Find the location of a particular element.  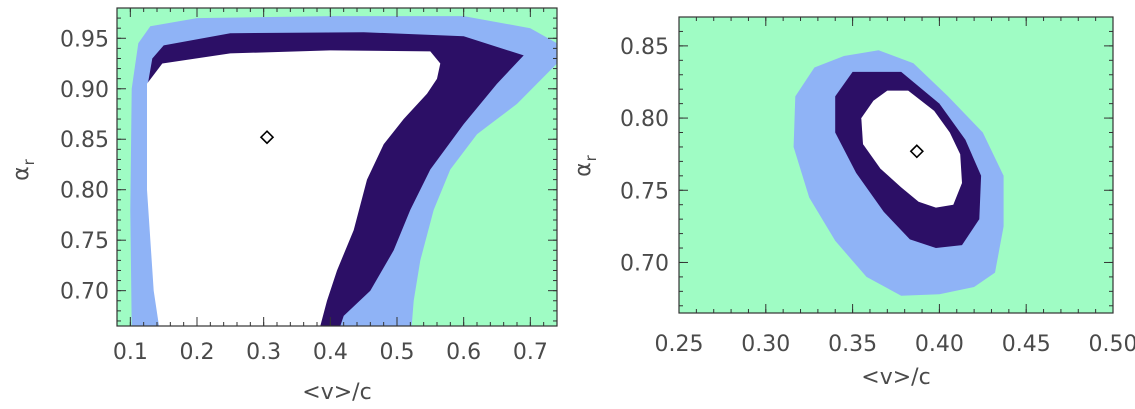

right-y-axis-label: αr is located at coordinates (585, 165).